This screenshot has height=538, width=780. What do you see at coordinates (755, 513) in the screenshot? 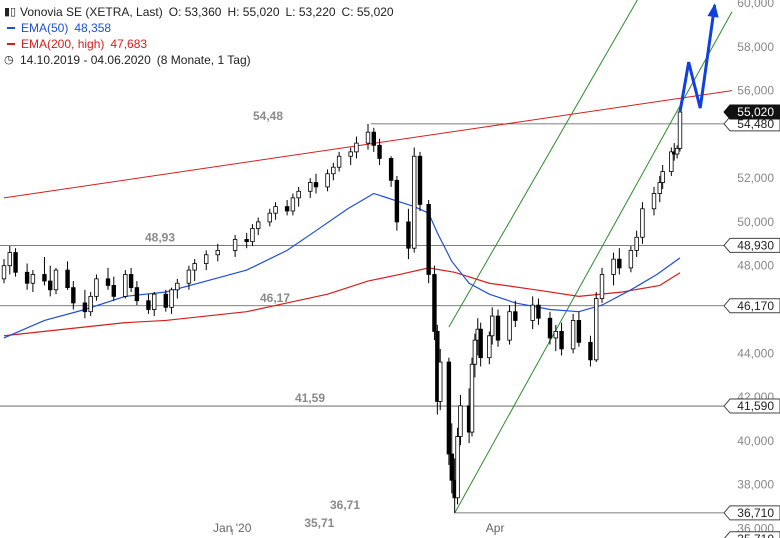
I see `level-tag-value: 36,710` at bounding box center [755, 513].